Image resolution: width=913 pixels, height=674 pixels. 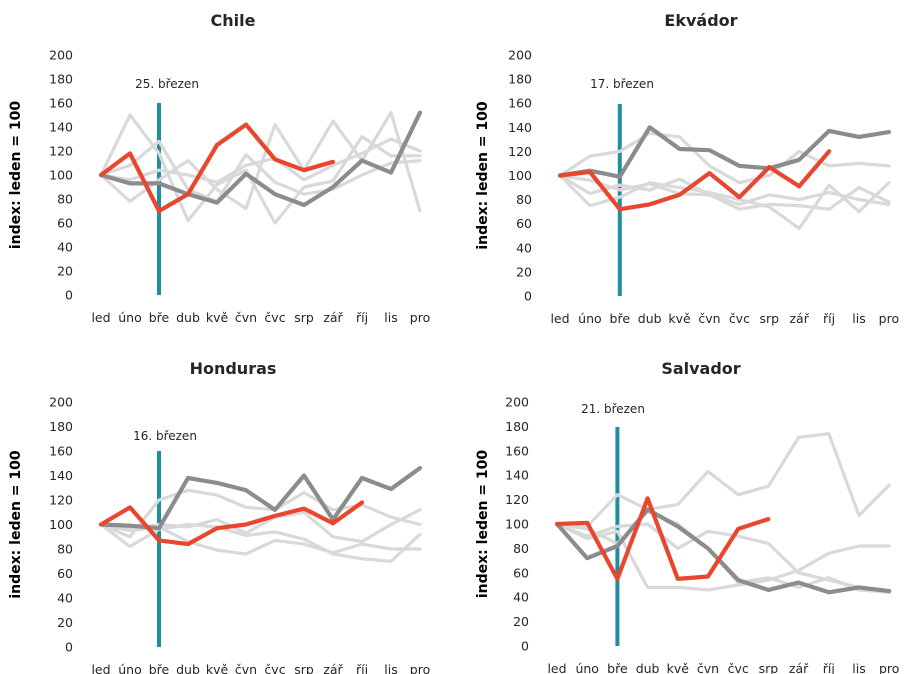 What do you see at coordinates (622, 84) in the screenshot?
I see `event-marker-label: 17. březen` at bounding box center [622, 84].